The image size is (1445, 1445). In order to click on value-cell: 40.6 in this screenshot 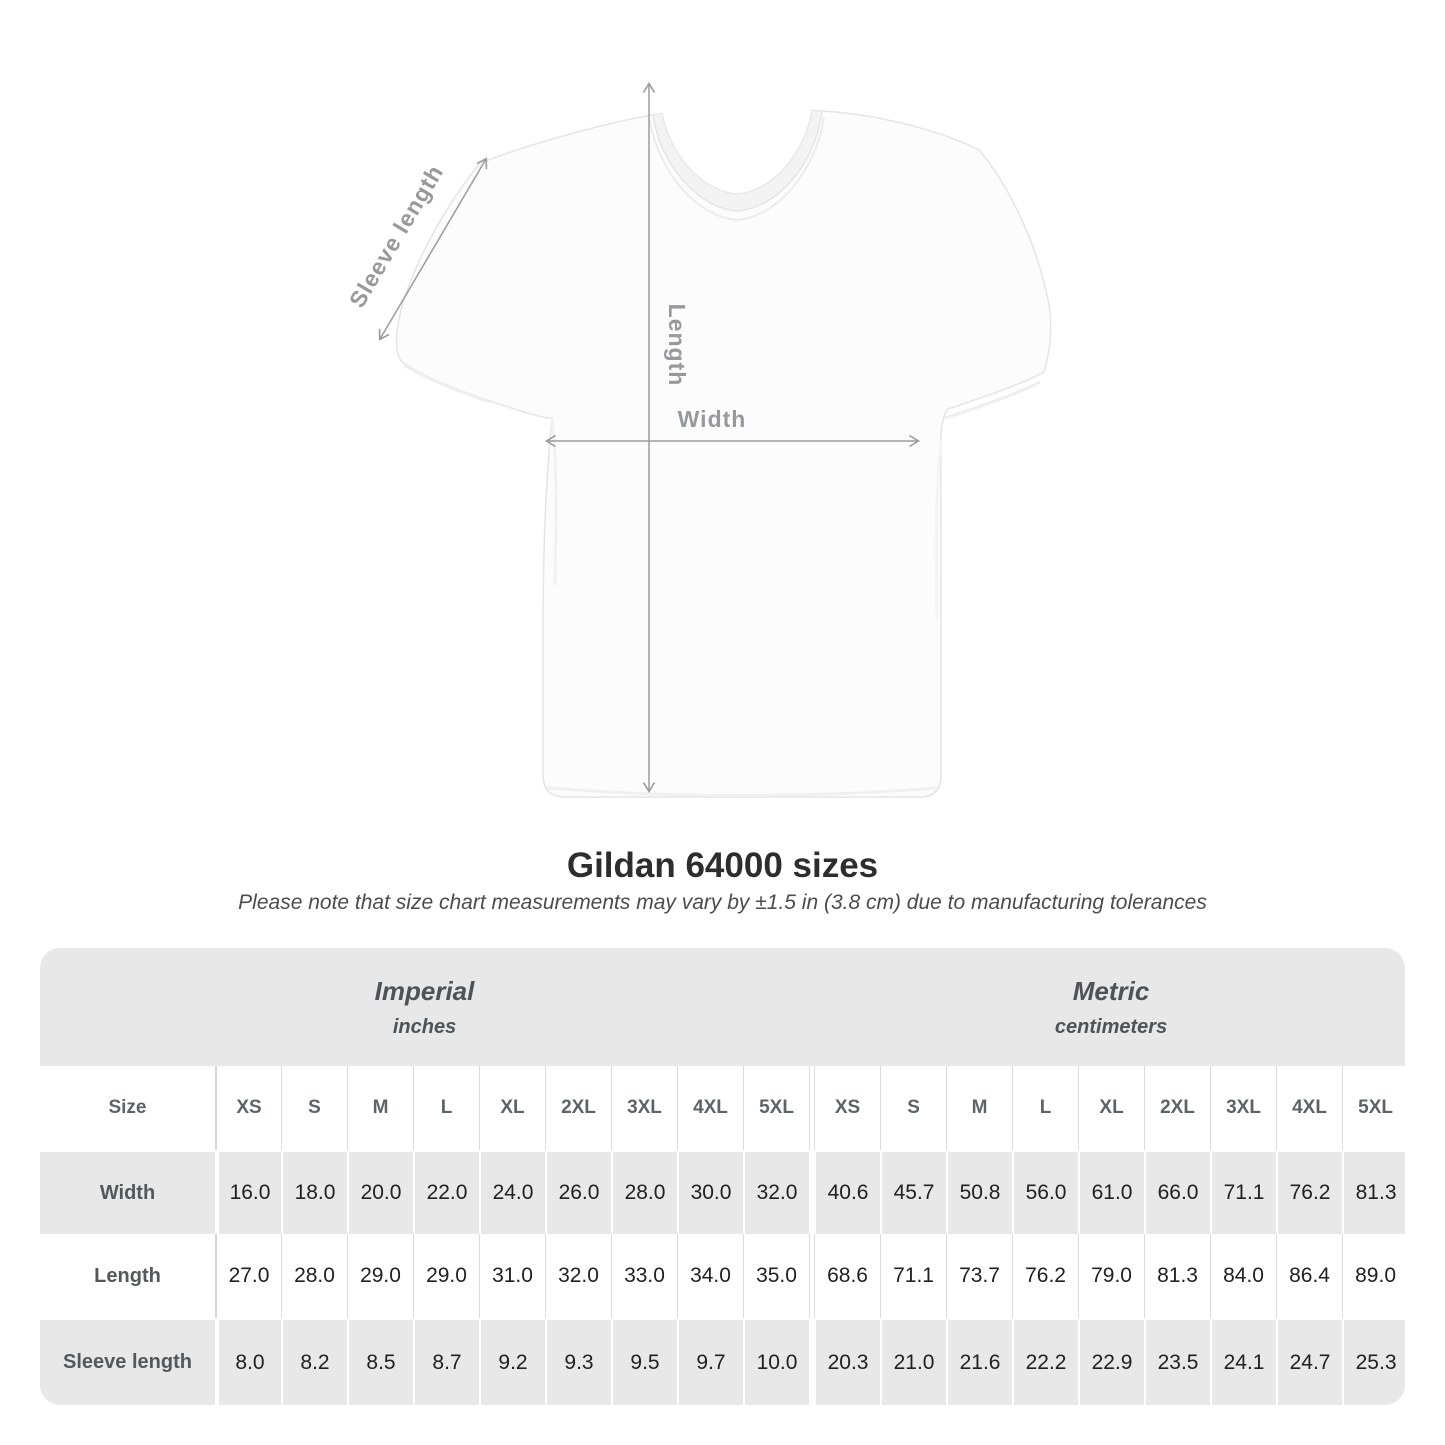, I will do `click(847, 1192)`.